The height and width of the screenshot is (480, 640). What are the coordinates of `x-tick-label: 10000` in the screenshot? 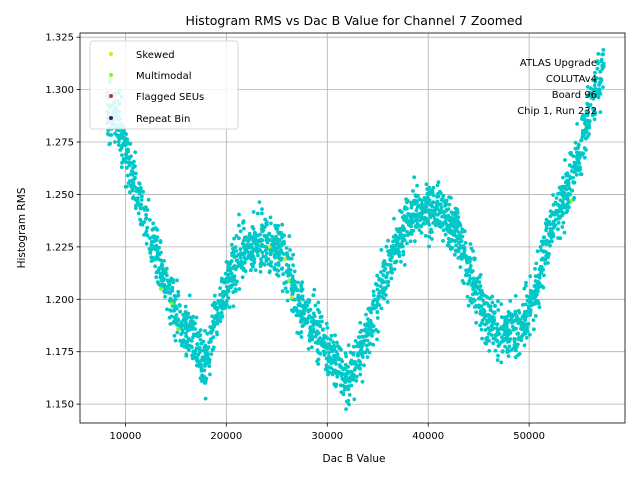 It's located at (126, 436).